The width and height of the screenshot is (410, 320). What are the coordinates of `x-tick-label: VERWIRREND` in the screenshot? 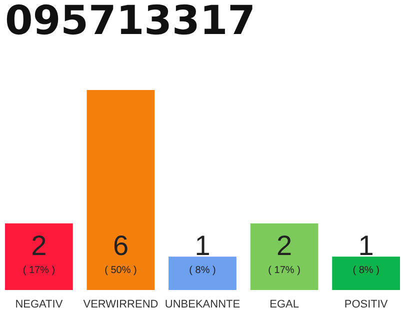 It's located at (120, 304).